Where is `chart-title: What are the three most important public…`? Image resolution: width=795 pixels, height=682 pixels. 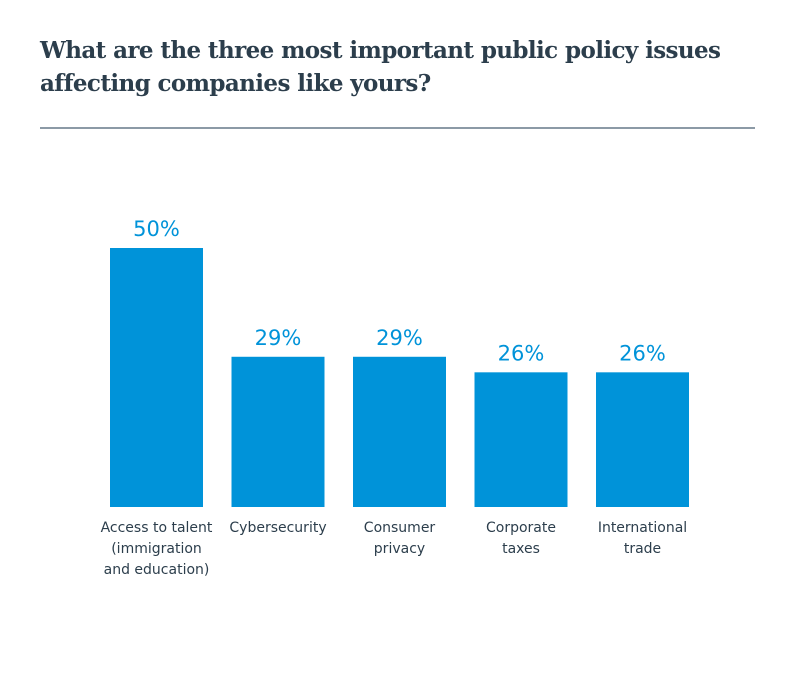 chart-title: What are the three most important public… is located at coordinates (400, 67).